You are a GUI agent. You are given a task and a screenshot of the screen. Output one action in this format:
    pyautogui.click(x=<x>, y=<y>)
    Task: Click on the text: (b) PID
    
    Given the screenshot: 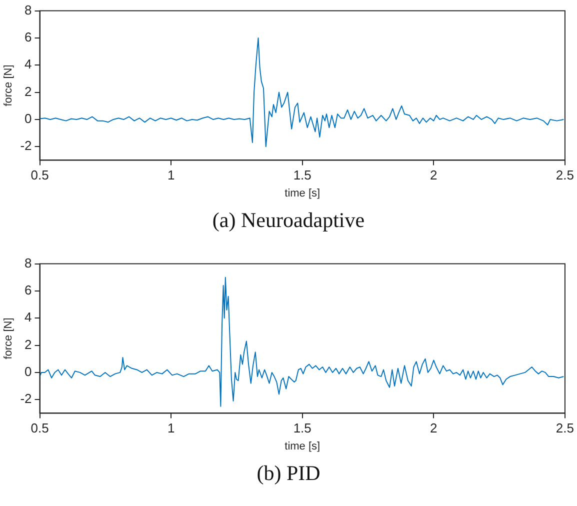 What is the action you would take?
    pyautogui.click(x=289, y=473)
    